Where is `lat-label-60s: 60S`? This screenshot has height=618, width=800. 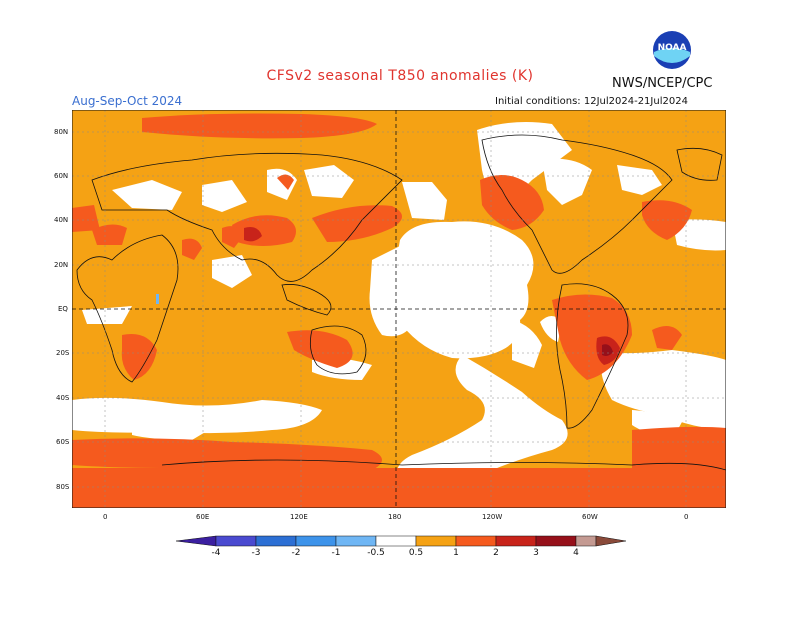
lat-label-60s: 60S is located at coordinates (63, 442).